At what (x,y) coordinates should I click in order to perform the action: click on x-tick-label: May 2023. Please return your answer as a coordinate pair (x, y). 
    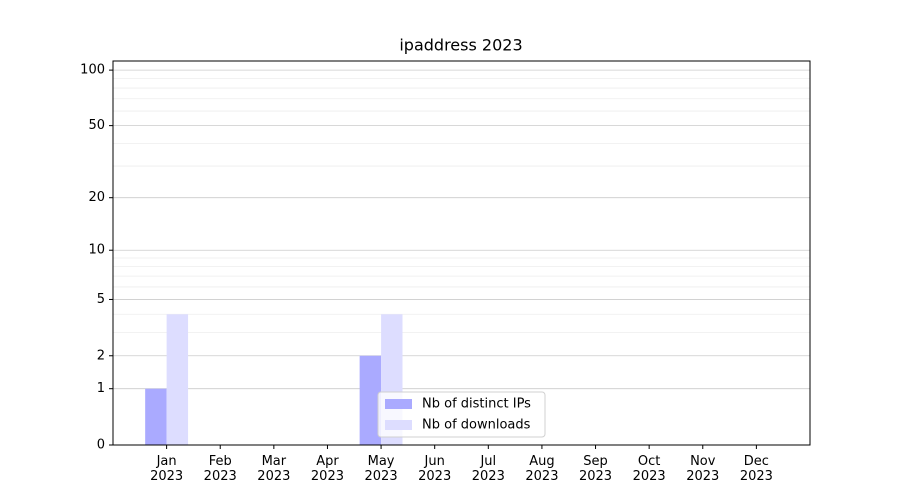
    Looking at the image, I should click on (381, 469).